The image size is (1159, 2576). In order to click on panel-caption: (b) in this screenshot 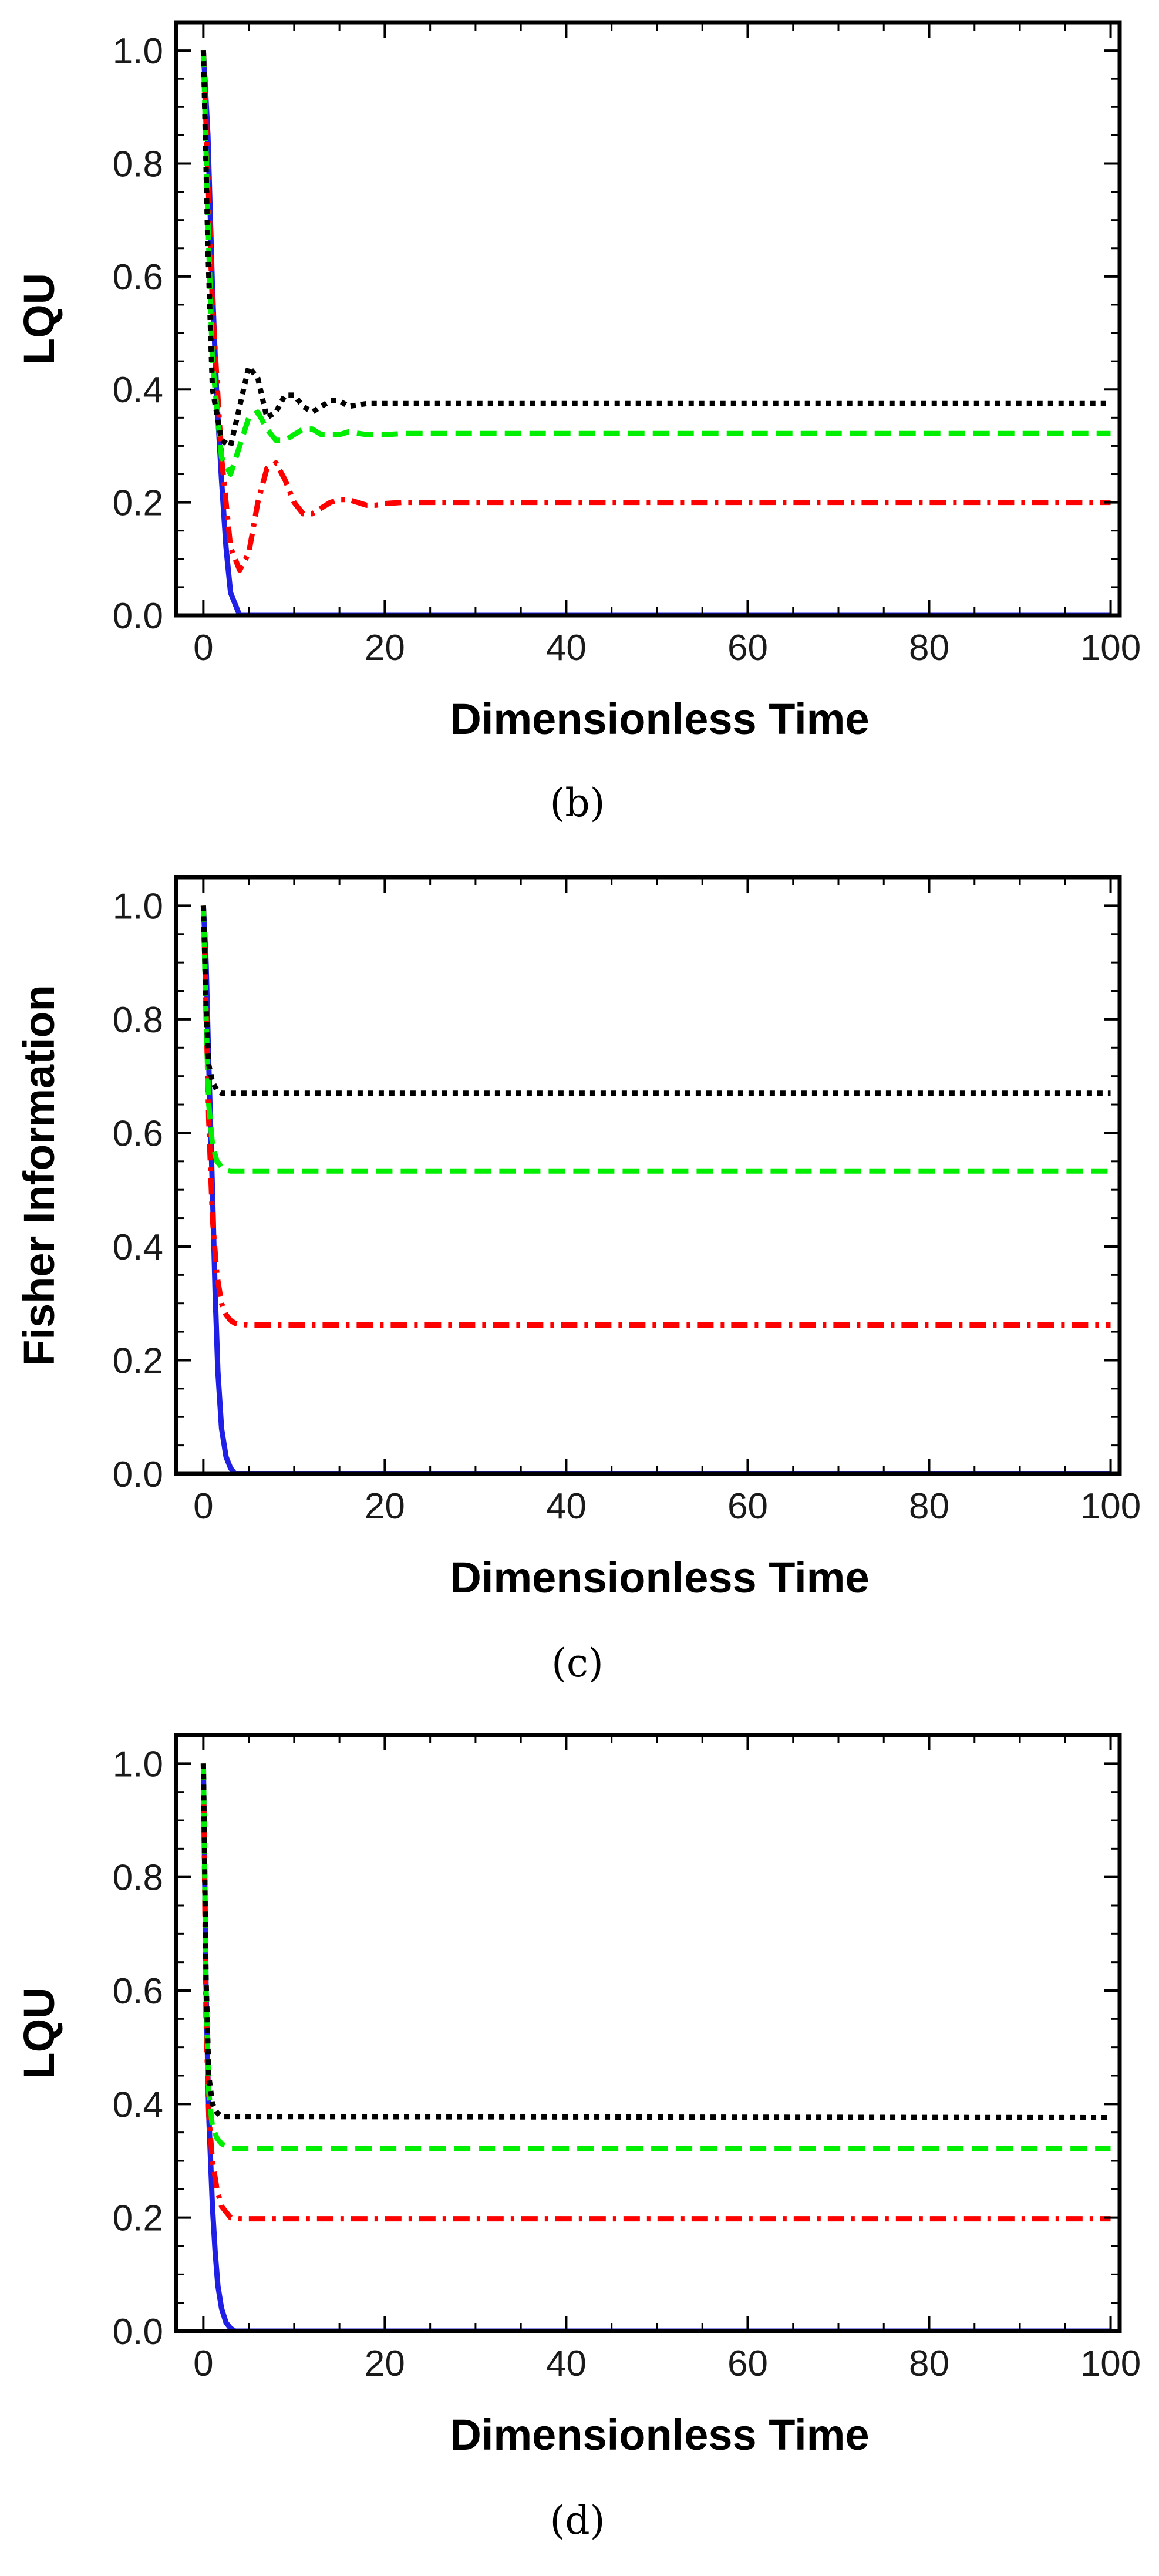, I will do `click(577, 803)`.